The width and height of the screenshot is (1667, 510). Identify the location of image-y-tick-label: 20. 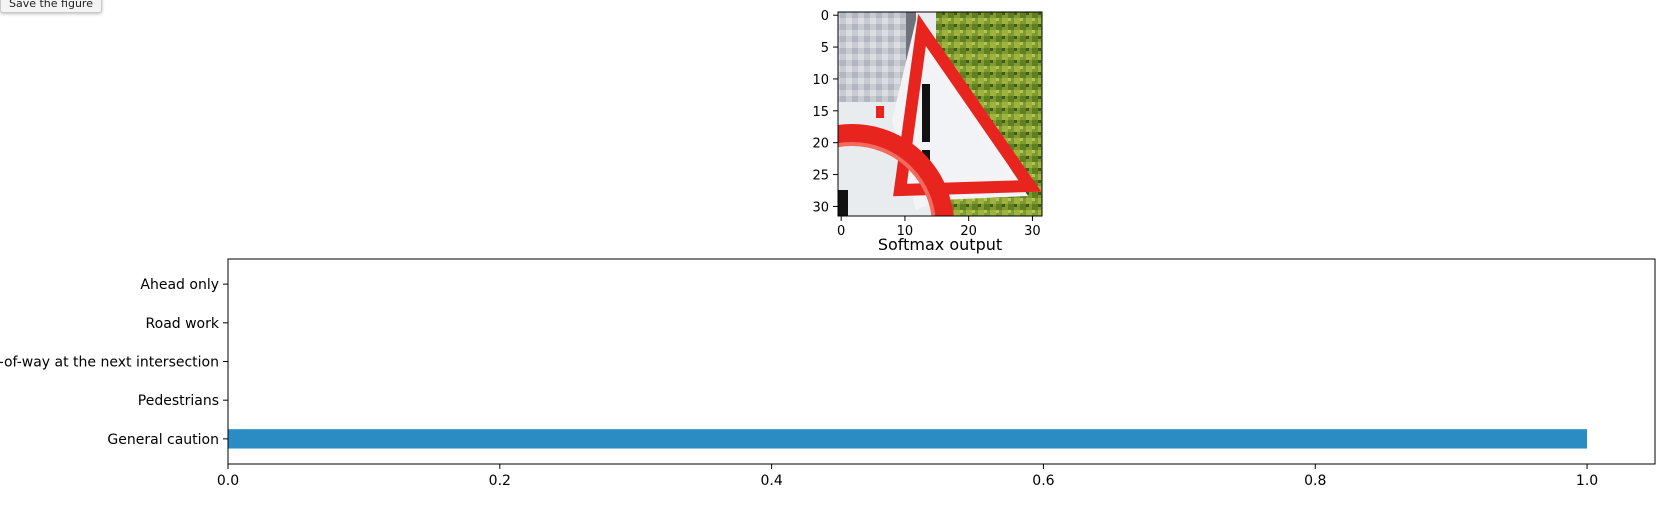
(820, 144).